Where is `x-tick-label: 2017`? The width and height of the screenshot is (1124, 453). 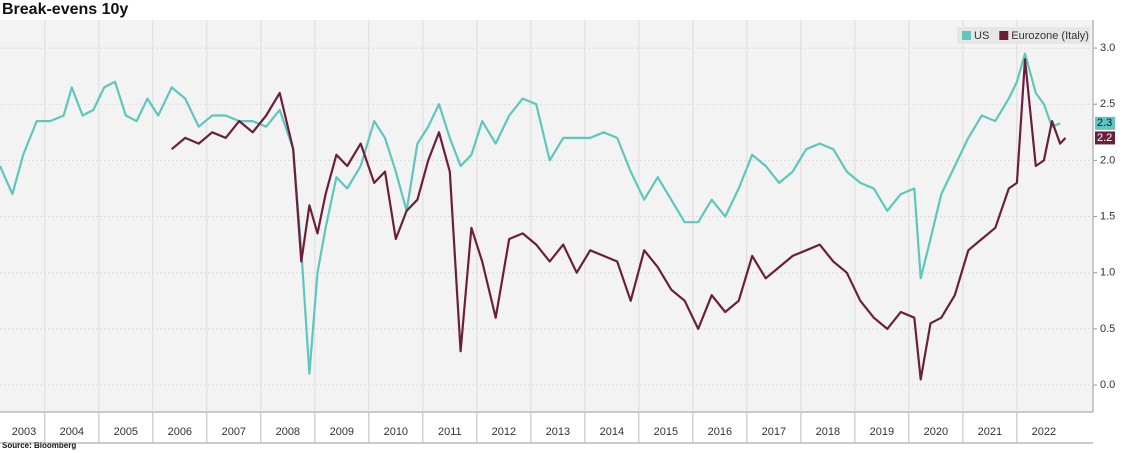 x-tick-label: 2017 is located at coordinates (774, 432).